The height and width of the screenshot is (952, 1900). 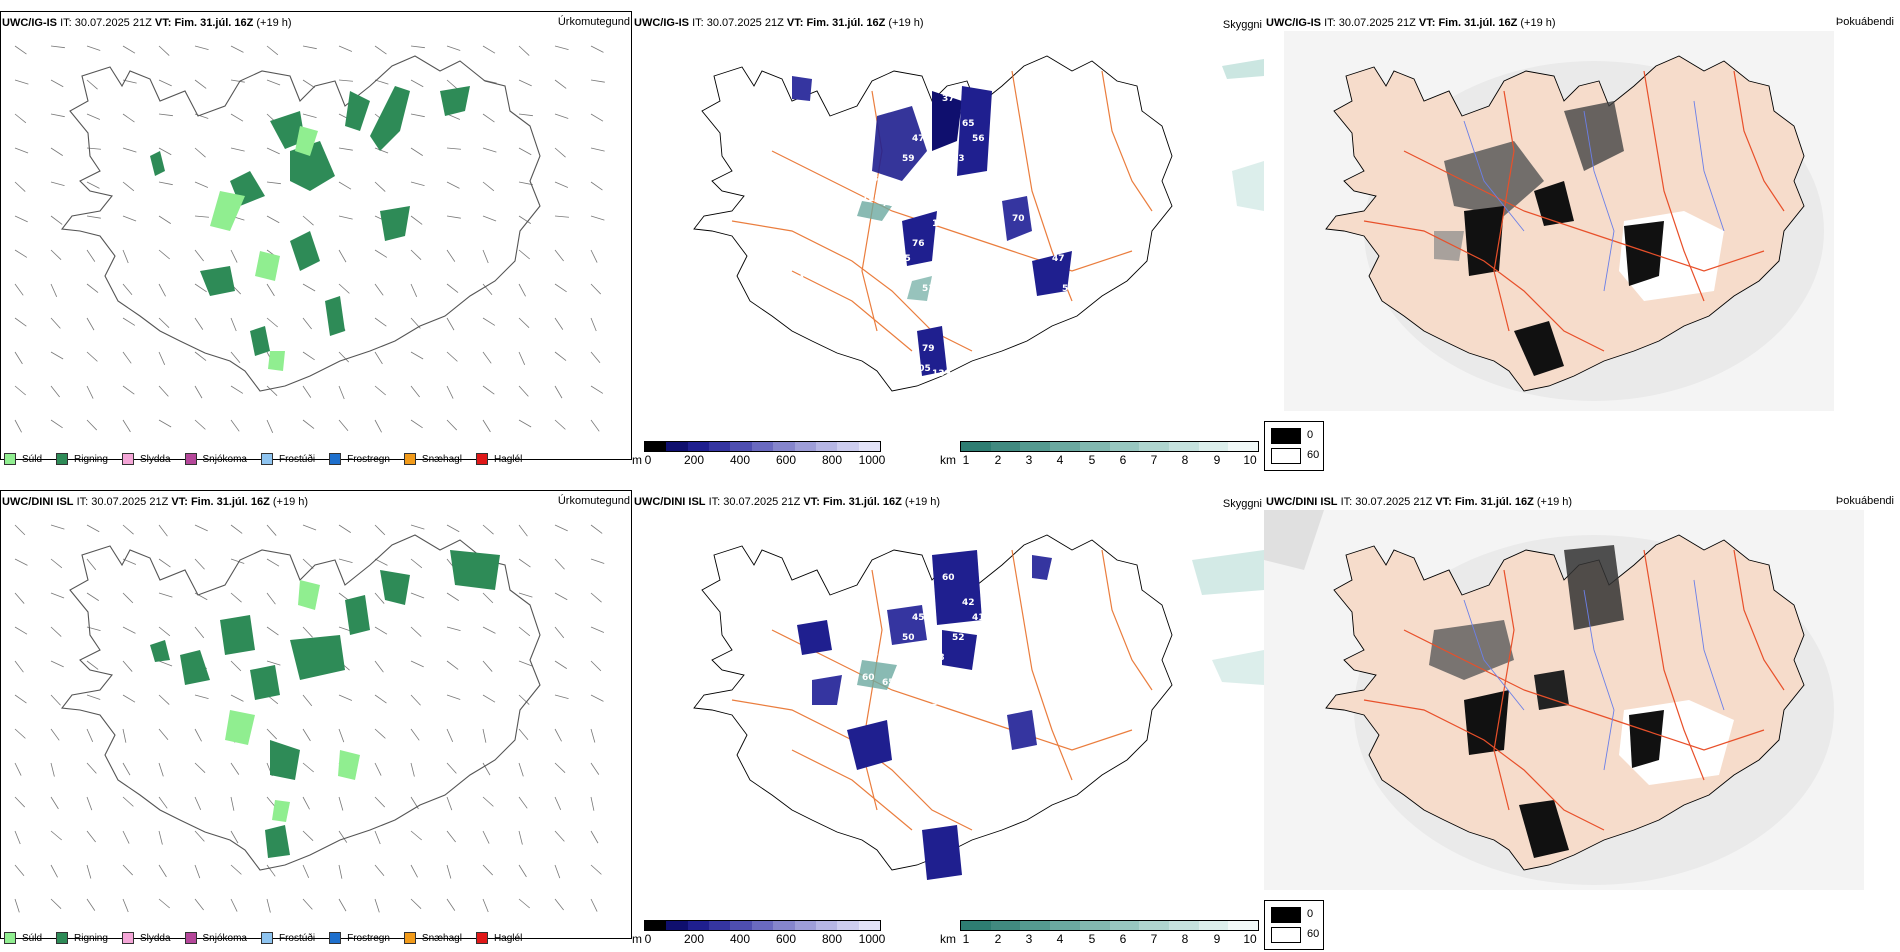 I want to click on tick-label: 600, so click(x=786, y=460).